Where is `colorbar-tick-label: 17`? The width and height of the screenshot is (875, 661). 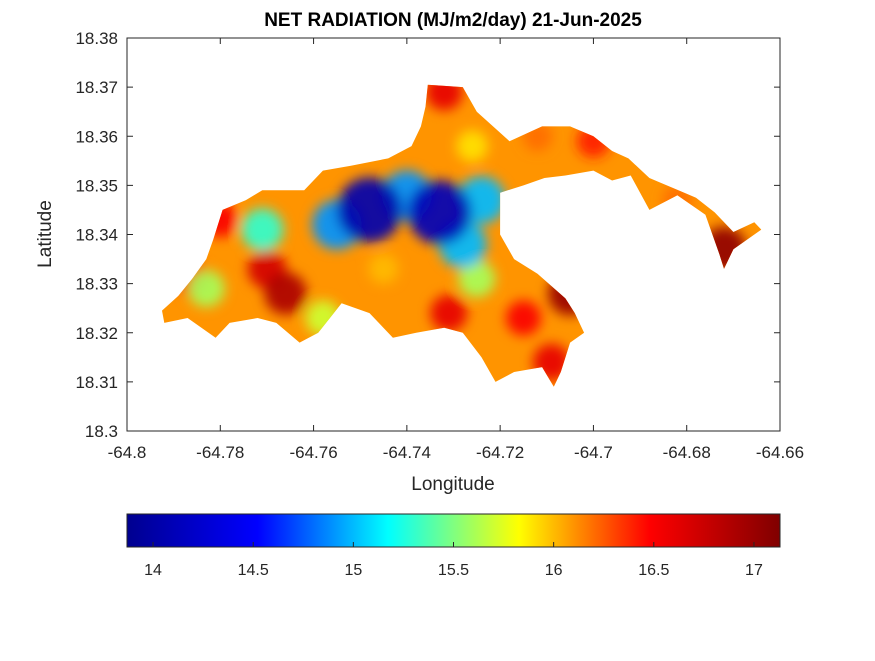 colorbar-tick-label: 17 is located at coordinates (754, 570).